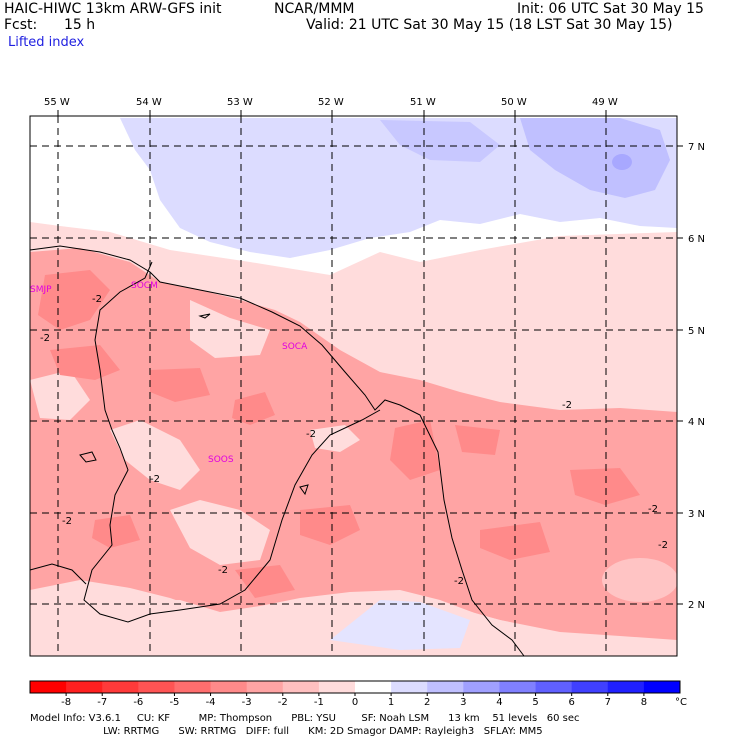 This screenshot has height=740, width=740. Describe the element at coordinates (696, 239) in the screenshot. I see `lat-label: 6 N` at that location.